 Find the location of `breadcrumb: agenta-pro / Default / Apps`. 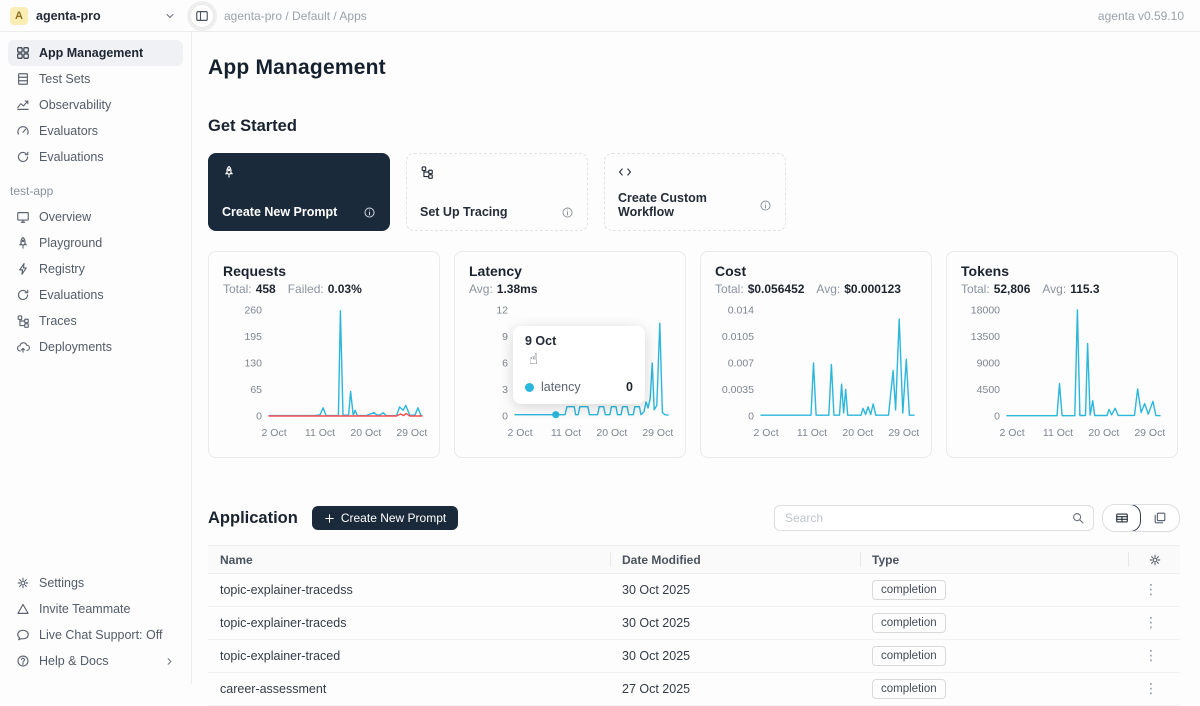

breadcrumb: agenta-pro / Default / Apps is located at coordinates (295, 16).